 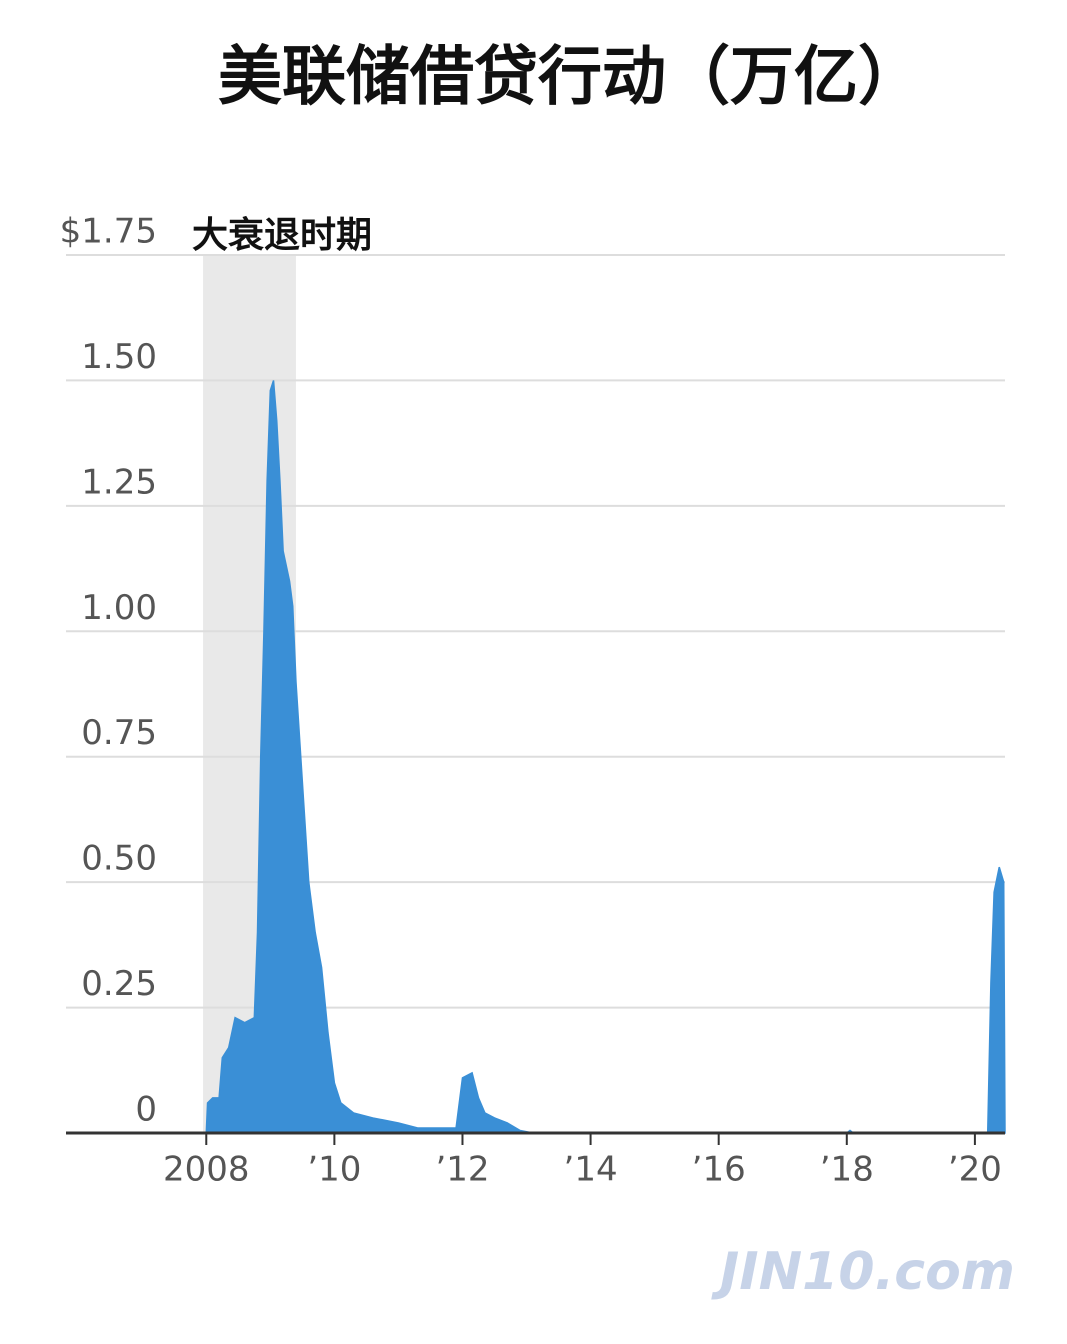 What do you see at coordinates (206, 1170) in the screenshot?
I see `x-tick-label: 2008` at bounding box center [206, 1170].